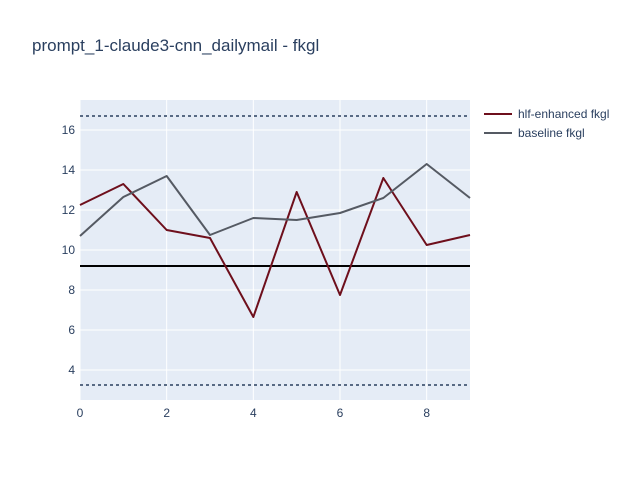 Image resolution: width=640 pixels, height=485 pixels. Describe the element at coordinates (69, 130) in the screenshot. I see `y-tick-label: 16` at that location.